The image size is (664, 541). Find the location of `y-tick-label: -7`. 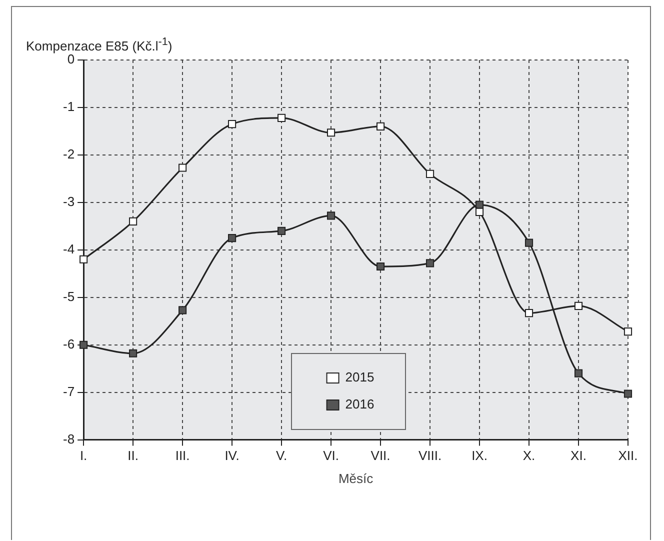

y-tick-label: -7 is located at coordinates (68, 391).